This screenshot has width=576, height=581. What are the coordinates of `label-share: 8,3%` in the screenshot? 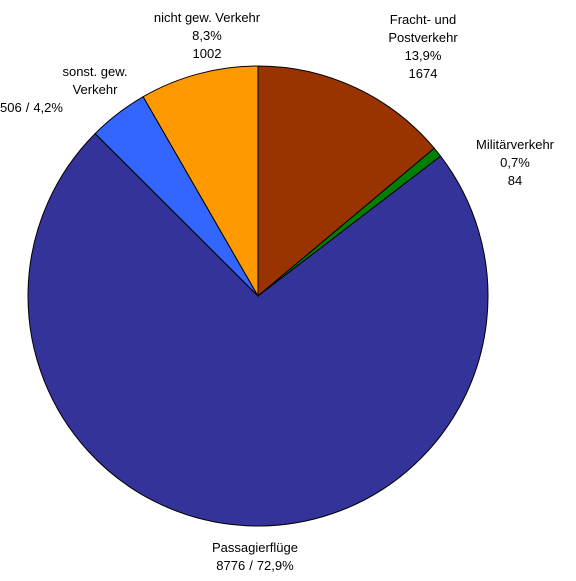 It's located at (207, 35).